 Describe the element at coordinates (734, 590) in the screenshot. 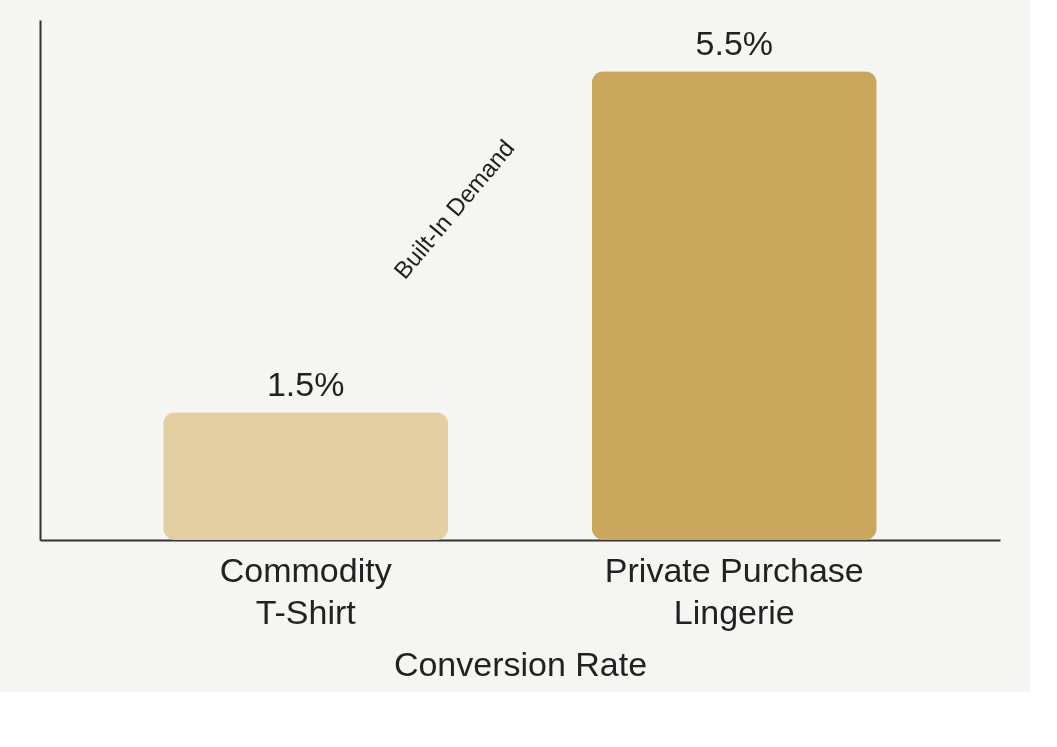

I see `x-tick-label: Private Purchase Lingerie` at that location.